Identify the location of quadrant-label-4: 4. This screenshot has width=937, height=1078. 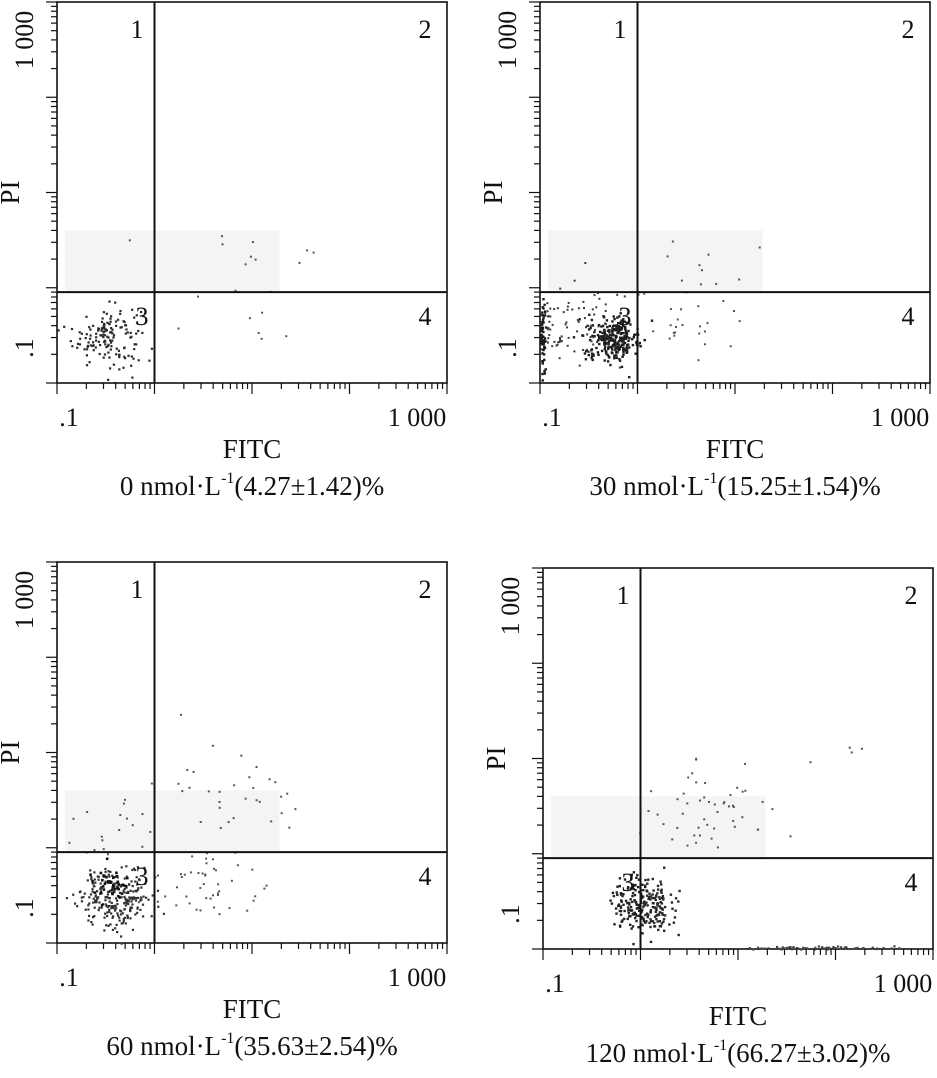
(911, 882).